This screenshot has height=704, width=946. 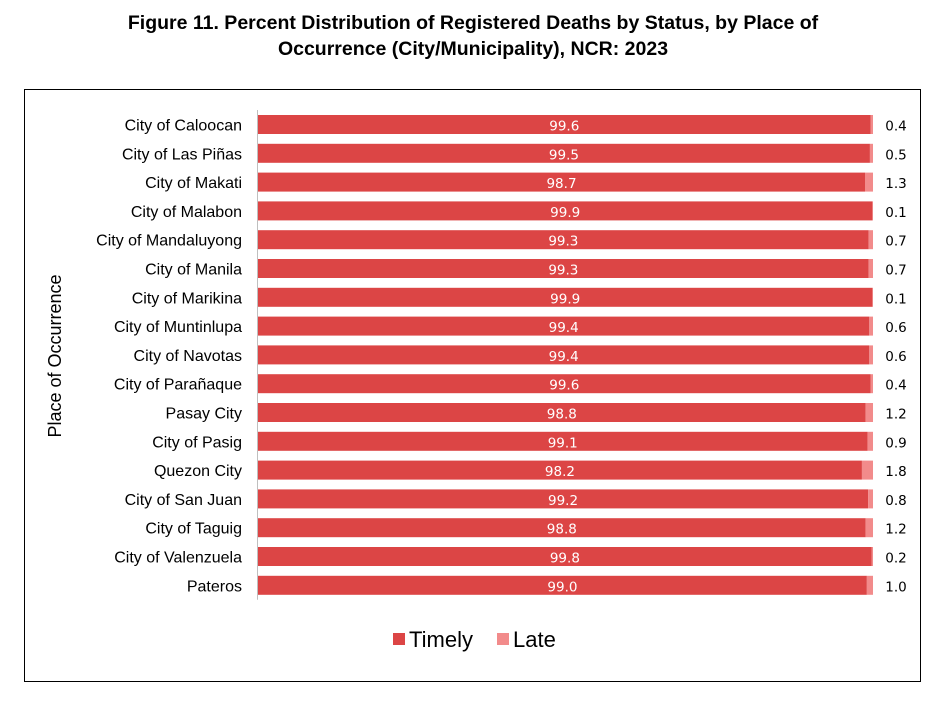 I want to click on legend-label-late: Late, so click(x=534, y=639).